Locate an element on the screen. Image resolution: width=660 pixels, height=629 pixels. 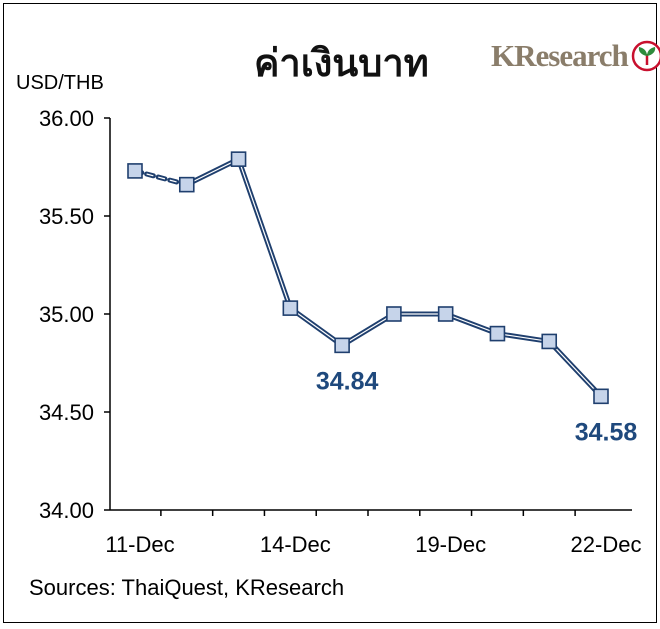
y-tick-label: 35.50 is located at coordinates (66, 216).